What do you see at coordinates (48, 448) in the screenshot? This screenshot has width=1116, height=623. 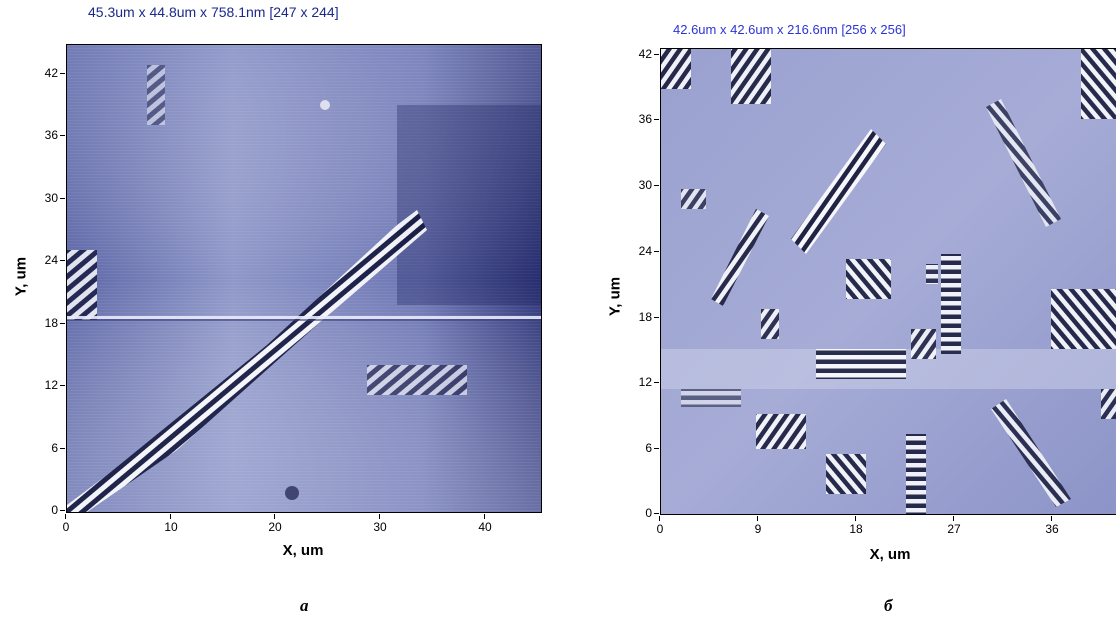 I see `panel-a-ytick: 6` at bounding box center [48, 448].